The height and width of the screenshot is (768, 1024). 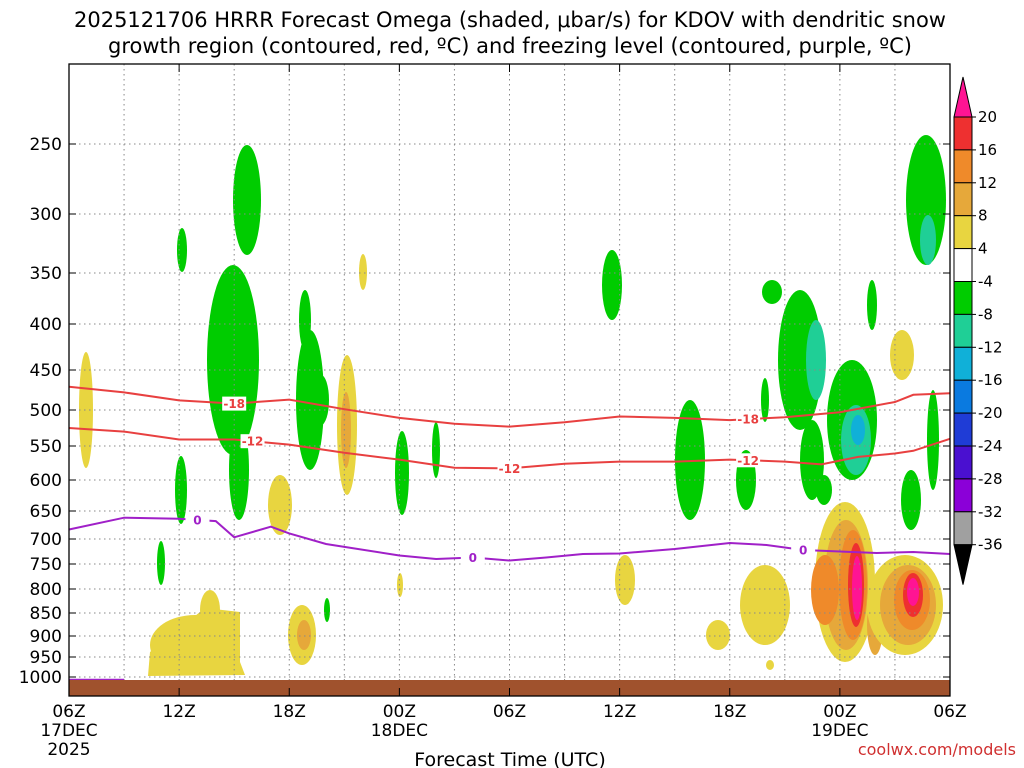 What do you see at coordinates (46, 145) in the screenshot?
I see `y-tick-label: 250` at bounding box center [46, 145].